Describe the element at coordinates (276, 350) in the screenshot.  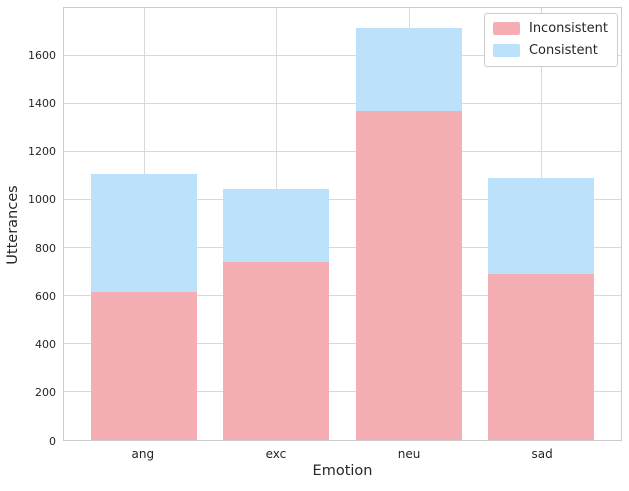
I see `bar-segment-inconsistent-exc` at that location.